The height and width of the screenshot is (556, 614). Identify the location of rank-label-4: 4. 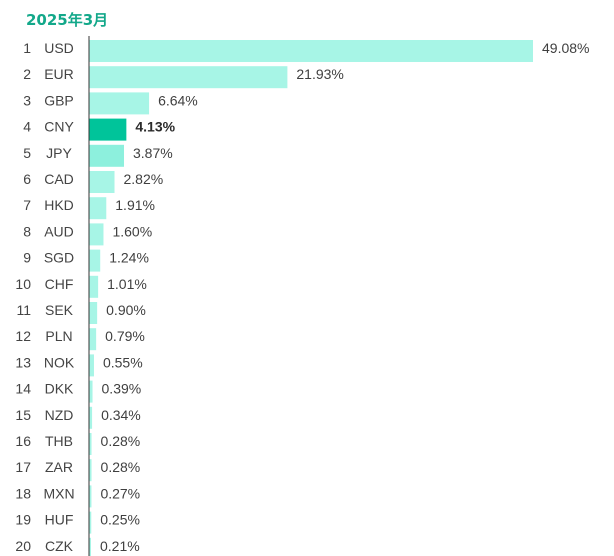
(27, 127).